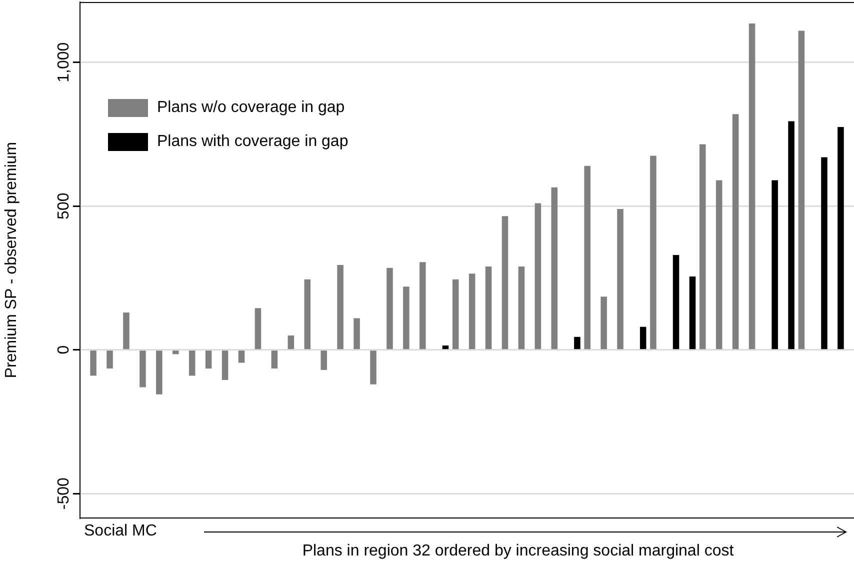 The width and height of the screenshot is (854, 569). What do you see at coordinates (251, 108) in the screenshot?
I see `legend-label: Plans w/o coverage in gap` at bounding box center [251, 108].